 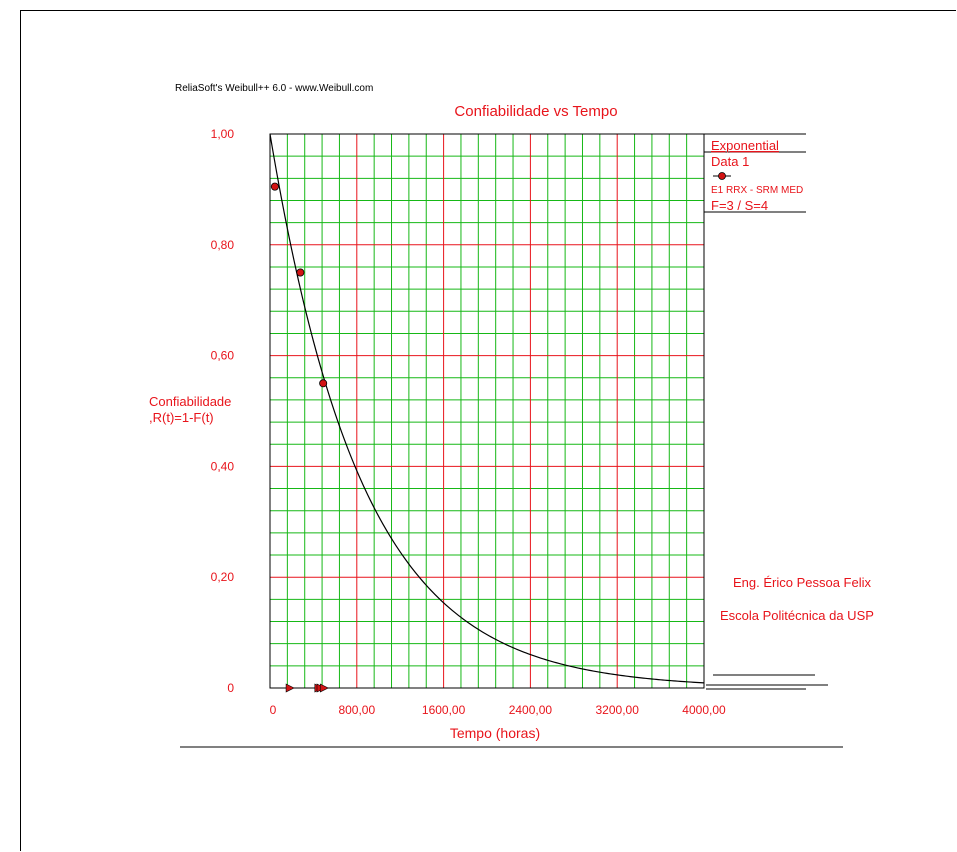 What do you see at coordinates (223, 245) in the screenshot?
I see `y-tick-label: 0,80` at bounding box center [223, 245].